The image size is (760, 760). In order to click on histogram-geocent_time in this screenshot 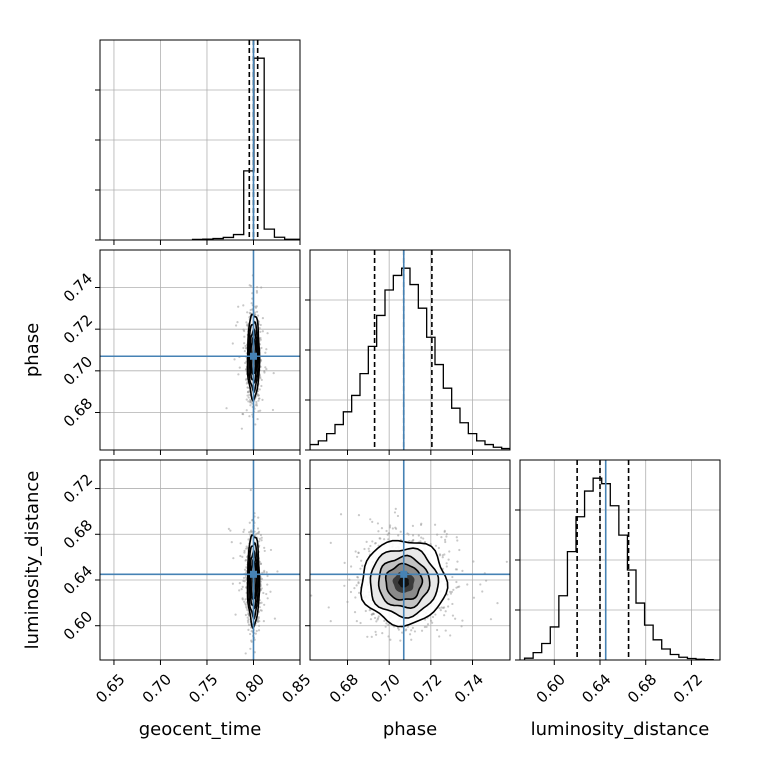, I will do `click(245, 148)`.